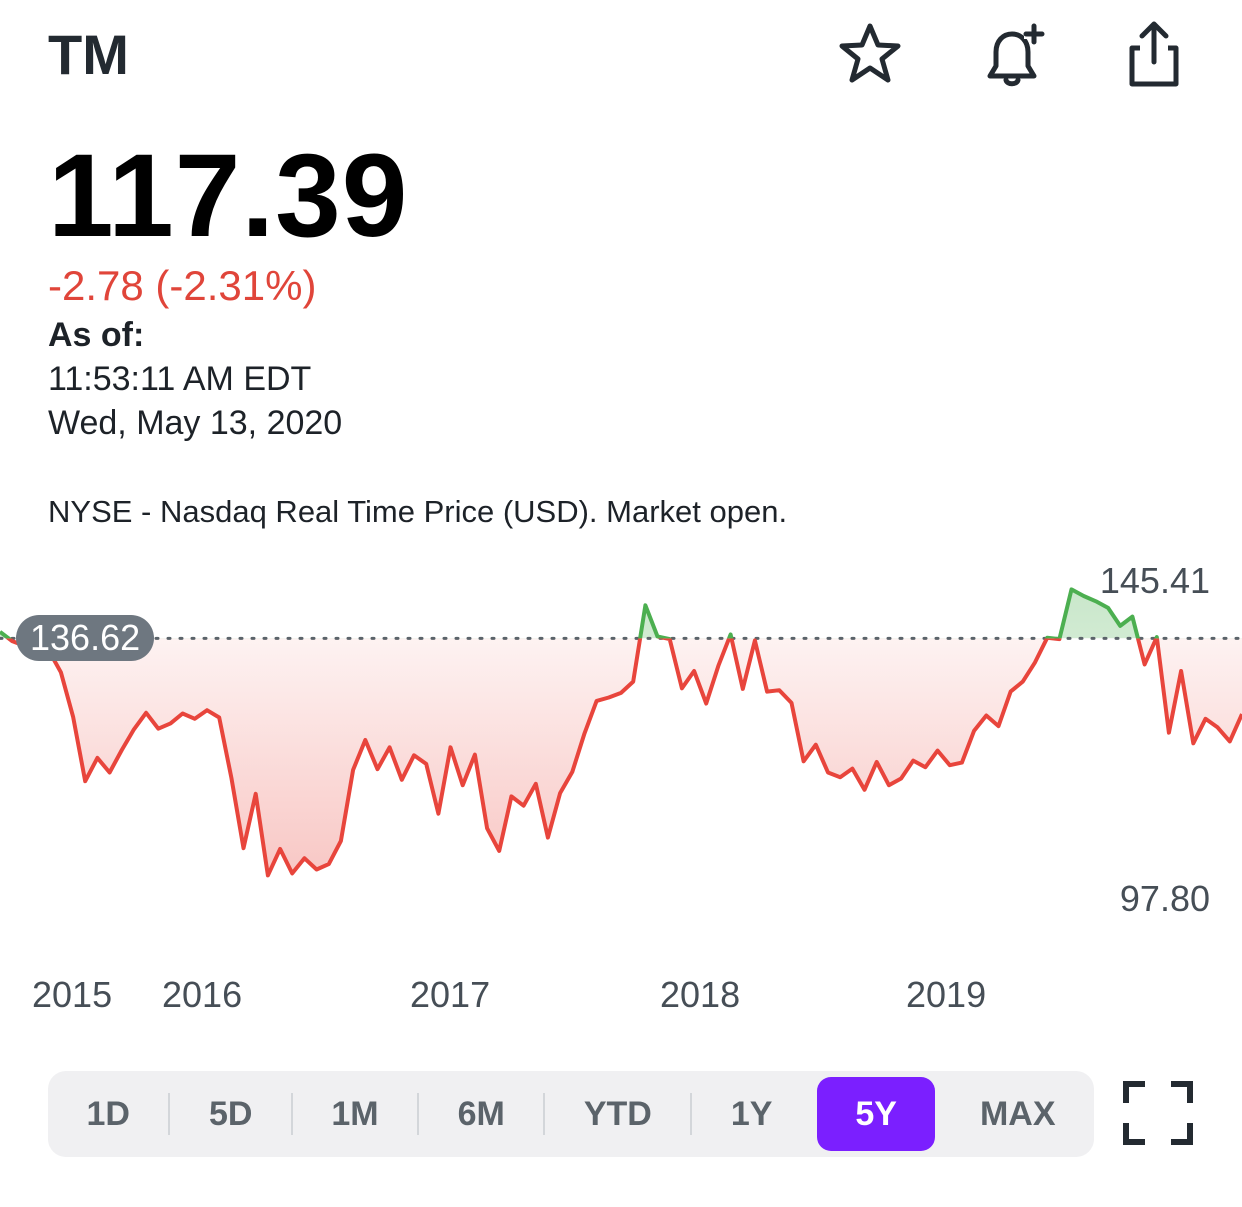  What do you see at coordinates (617, 1113) in the screenshot?
I see `range-option-ytd: YTD` at bounding box center [617, 1113].